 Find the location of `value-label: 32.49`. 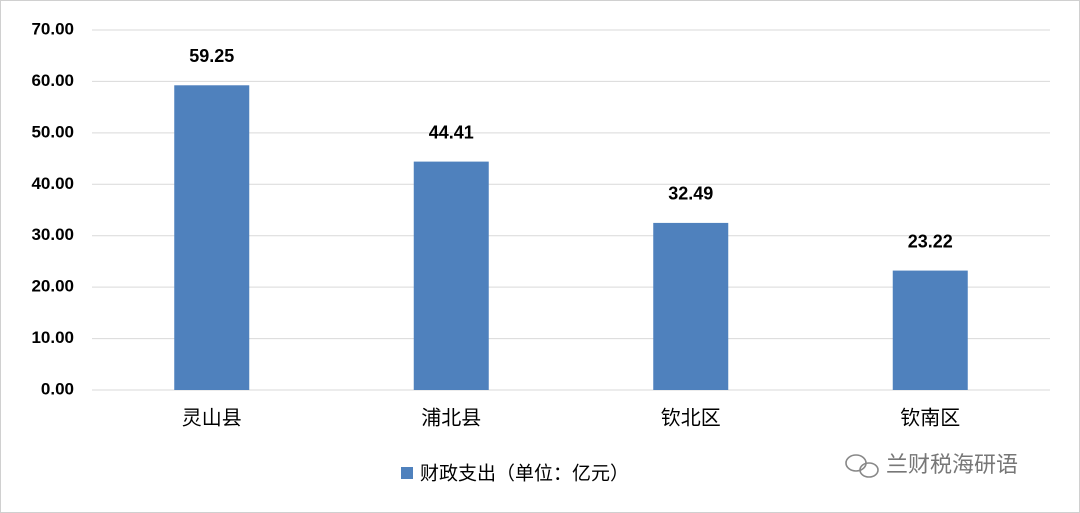

value-label: 32.49 is located at coordinates (690, 194).